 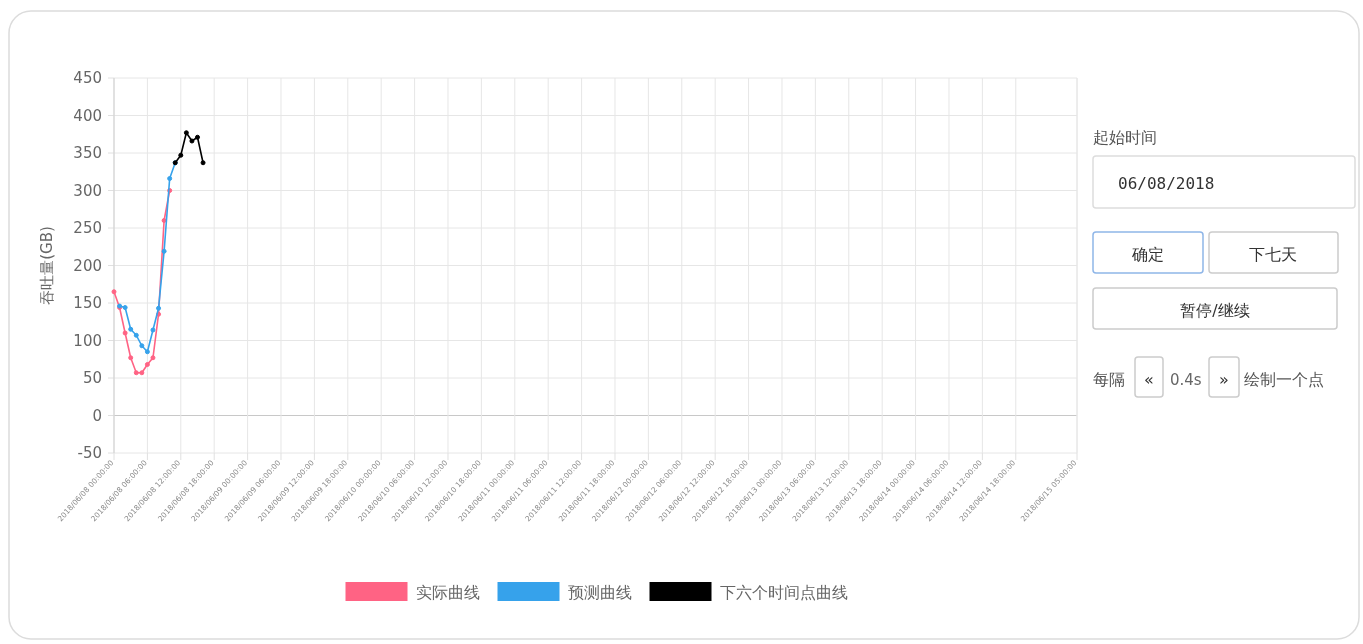 I want to click on y-axis-title: 吞吐量(GB), so click(x=47, y=265).